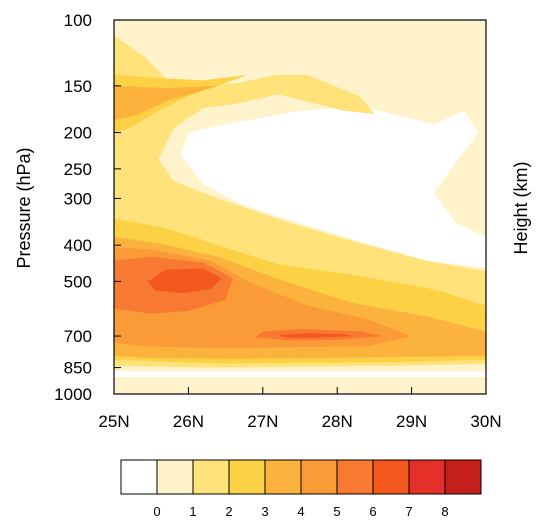 The image size is (550, 531). Describe the element at coordinates (78, 281) in the screenshot. I see `y-tick-label: 500` at that location.